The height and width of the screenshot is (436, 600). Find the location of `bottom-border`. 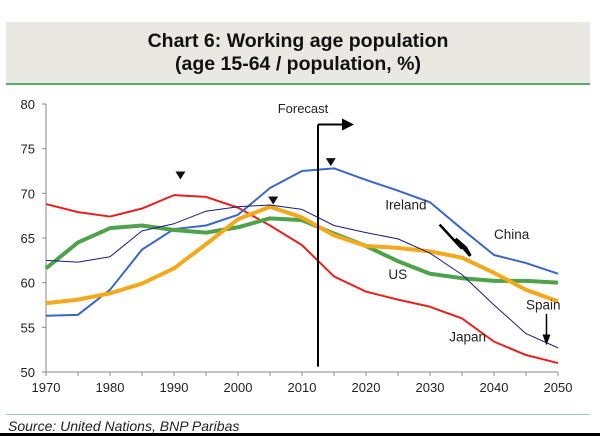

bottom-border is located at coordinates (300, 434).